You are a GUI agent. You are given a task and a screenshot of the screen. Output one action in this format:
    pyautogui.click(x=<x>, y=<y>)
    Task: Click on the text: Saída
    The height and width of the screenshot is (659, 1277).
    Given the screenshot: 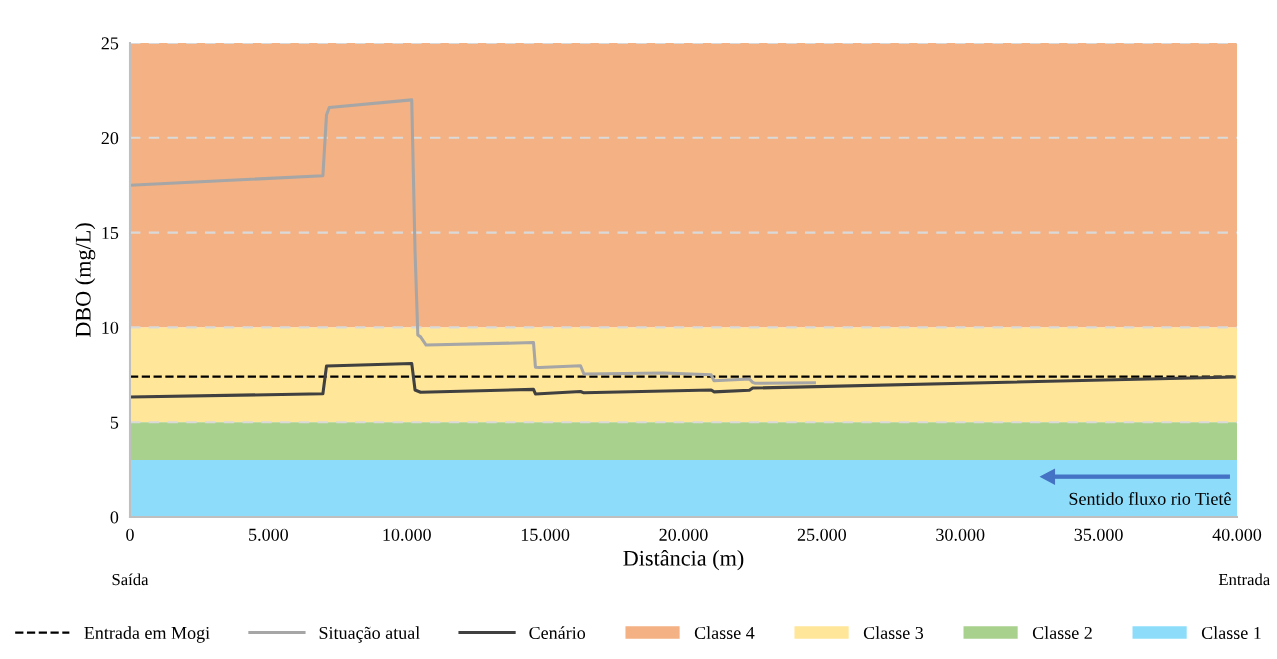 What is the action you would take?
    pyautogui.click(x=130, y=579)
    